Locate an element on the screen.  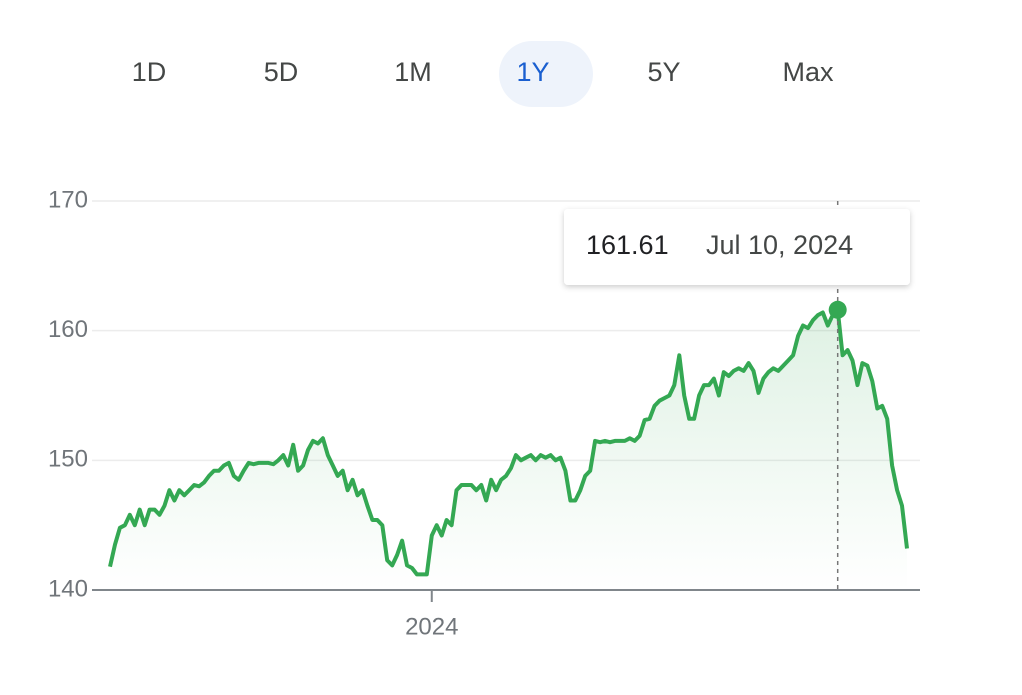
y-tick-label: 160 is located at coordinates (68, 329).